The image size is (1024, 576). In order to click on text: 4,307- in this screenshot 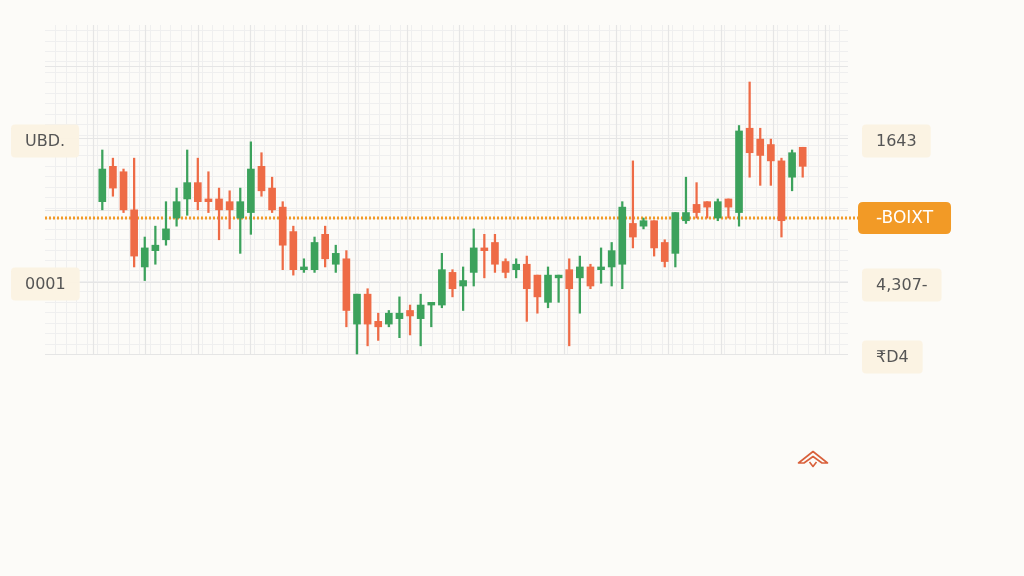, I will do `click(902, 285)`.